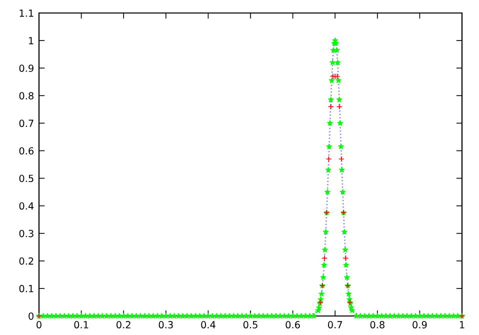 This screenshot has width=479, height=335. Describe the element at coordinates (81, 324) in the screenshot. I see `x-tick-label: 0.1` at that location.